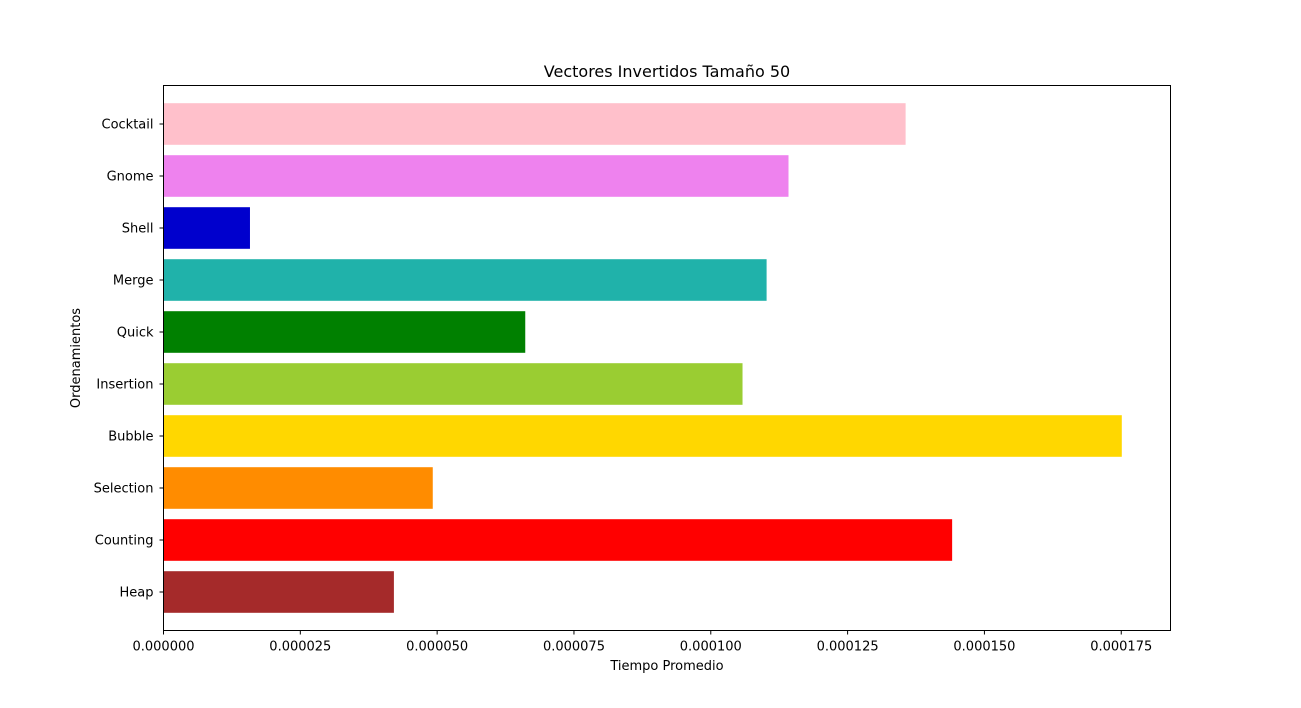  What do you see at coordinates (300, 647) in the screenshot?
I see `x-tick-label: 0.000025` at bounding box center [300, 647].